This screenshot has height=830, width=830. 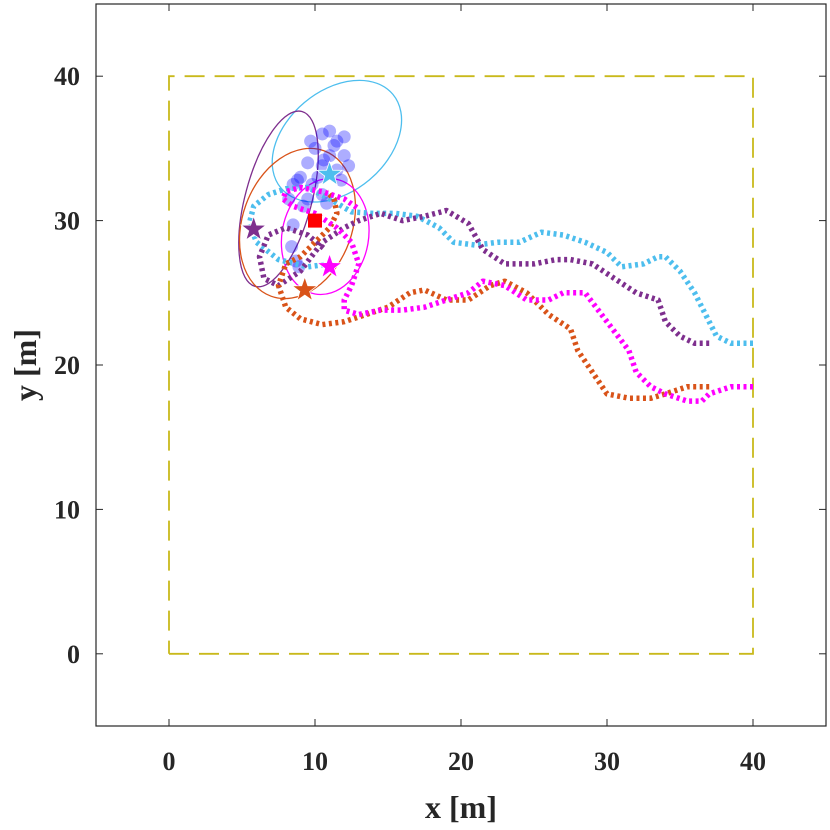 I want to click on x-tick-labels: 0 10 20 30 40, so click(x=465, y=761).